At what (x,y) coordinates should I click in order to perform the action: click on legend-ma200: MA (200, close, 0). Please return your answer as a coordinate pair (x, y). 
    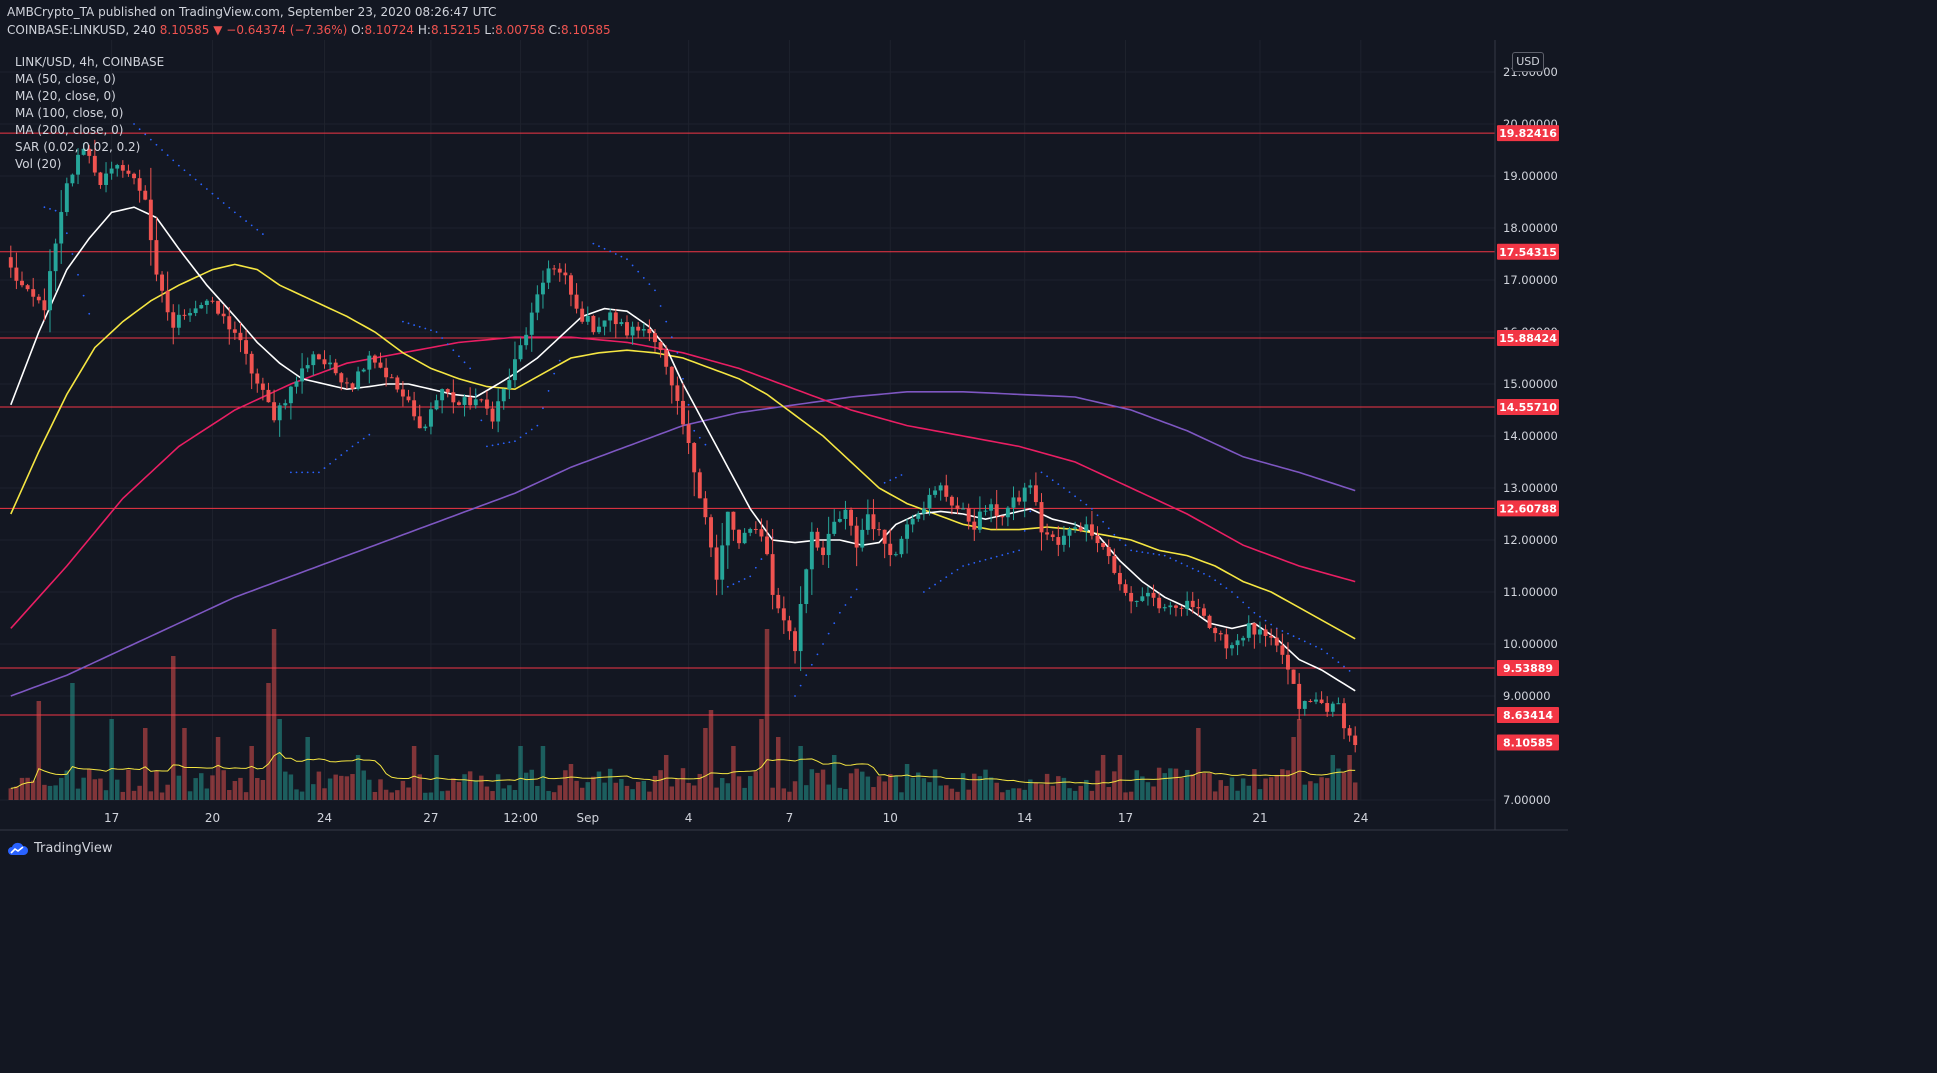
    Looking at the image, I should click on (69, 130).